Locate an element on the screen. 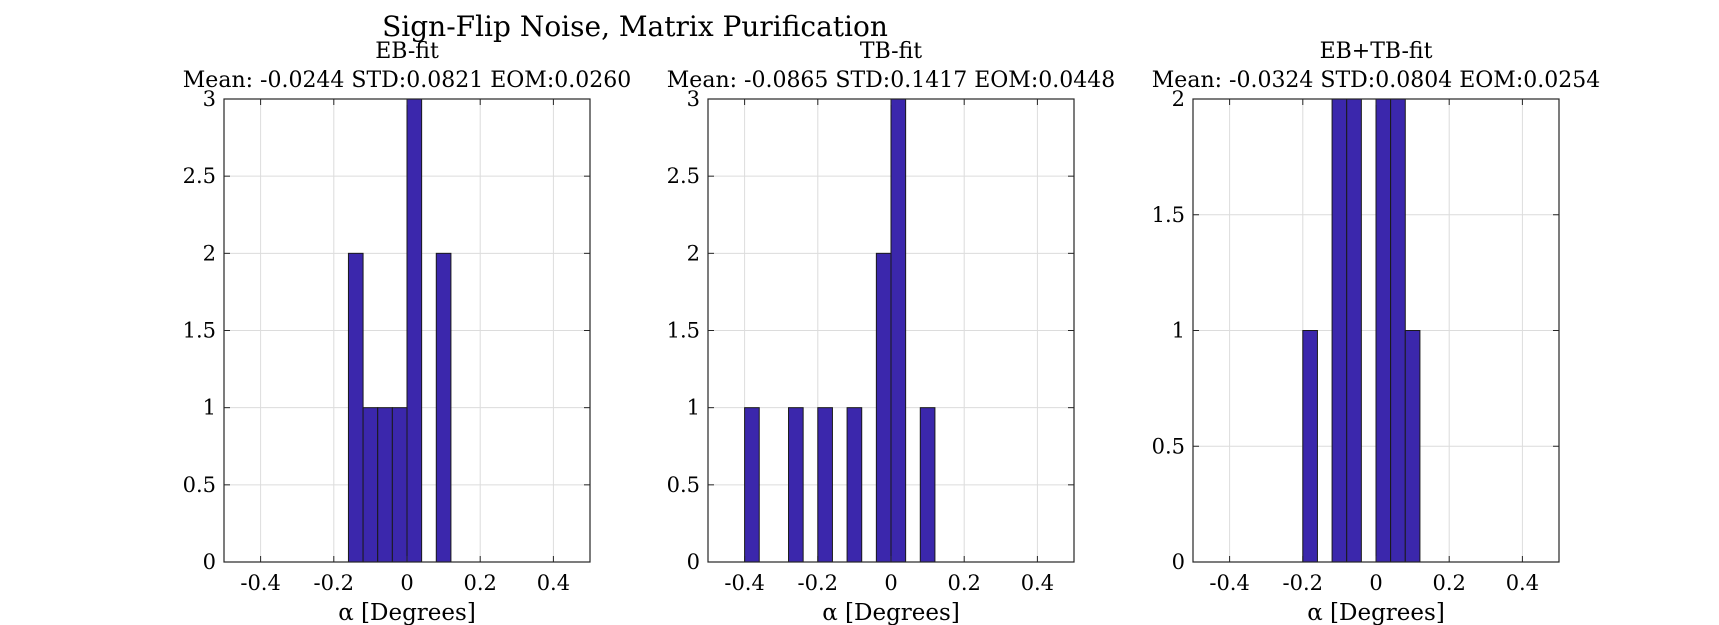  panel-stats: Mean: -0.0865 STD:0.1417 EOM:0.0448 is located at coordinates (891, 80).